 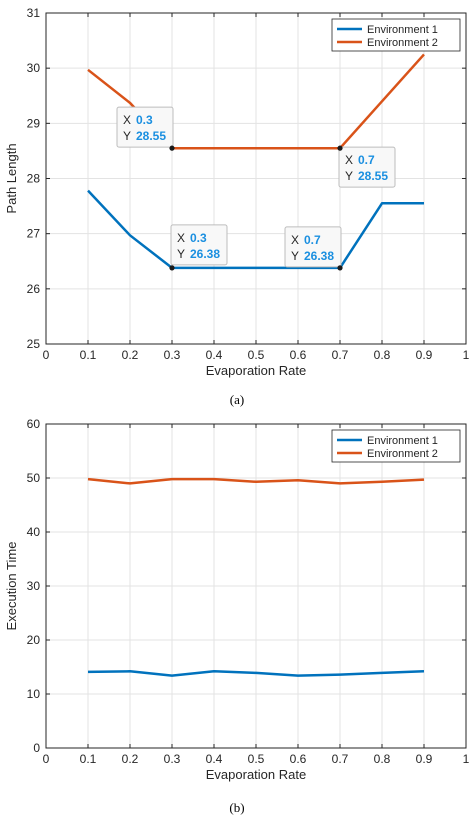 I want to click on chart-b-y-tick-label: 30, so click(x=34, y=586).